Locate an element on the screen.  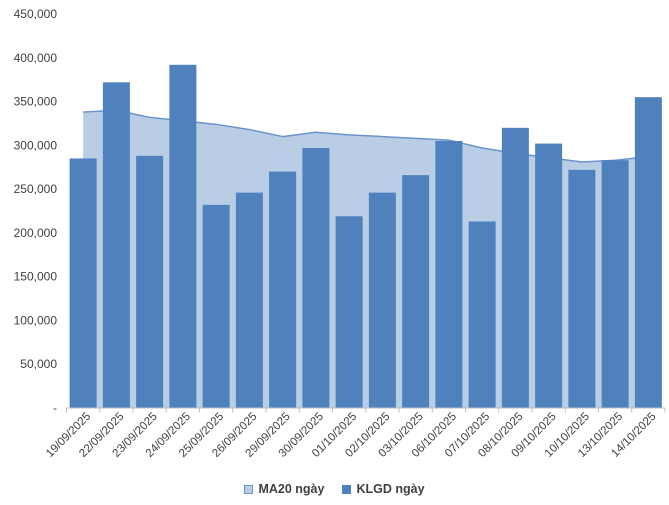
legend-label-ma20: MA20 ngày is located at coordinates (291, 489).